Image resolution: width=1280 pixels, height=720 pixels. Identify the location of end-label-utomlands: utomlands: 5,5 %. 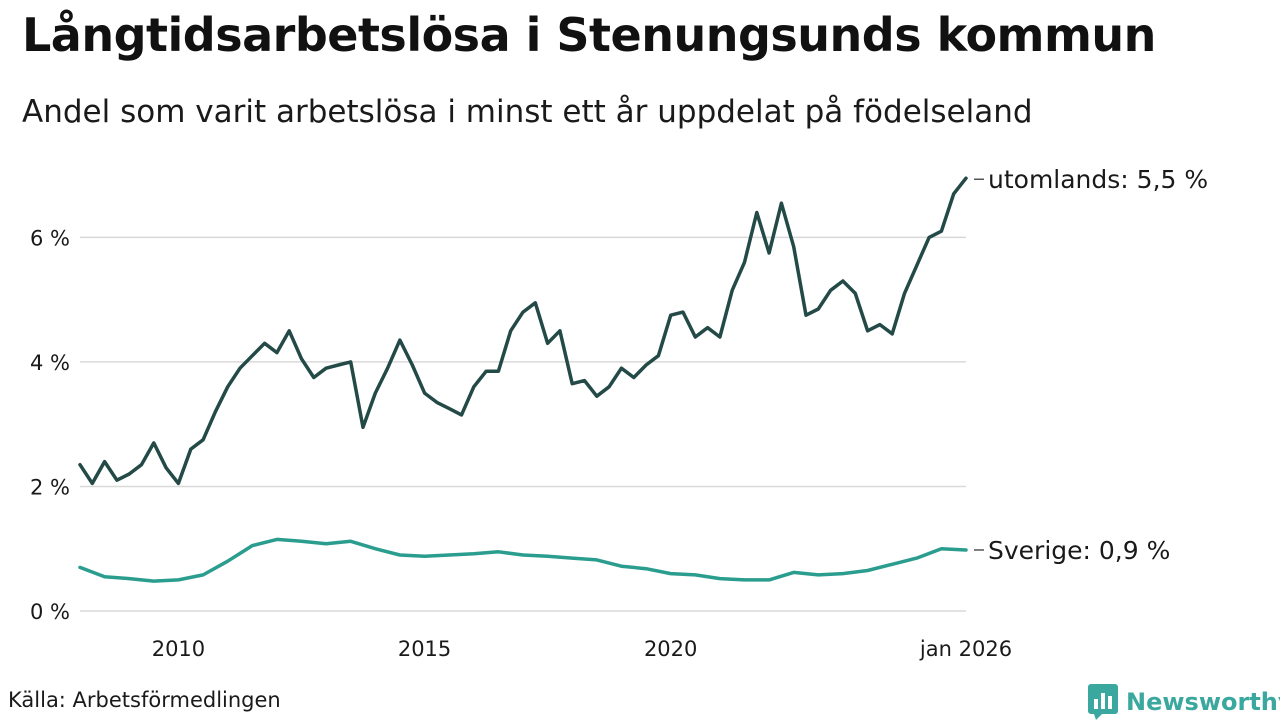
(1098, 179).